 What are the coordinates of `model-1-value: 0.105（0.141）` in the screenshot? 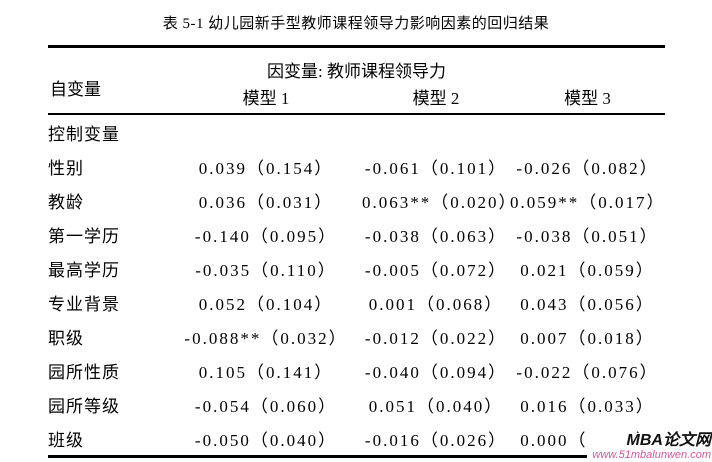 It's located at (266, 372).